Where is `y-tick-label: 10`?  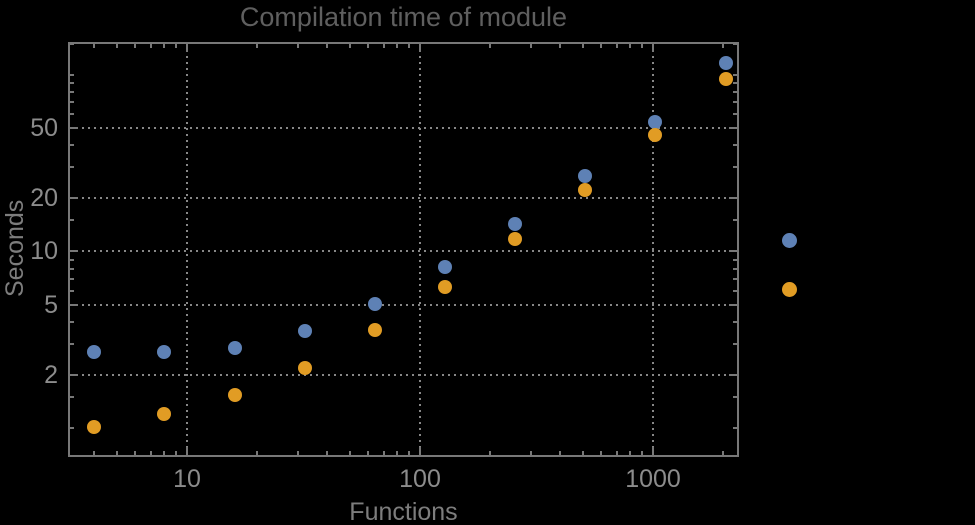 y-tick-label: 10 is located at coordinates (44, 251).